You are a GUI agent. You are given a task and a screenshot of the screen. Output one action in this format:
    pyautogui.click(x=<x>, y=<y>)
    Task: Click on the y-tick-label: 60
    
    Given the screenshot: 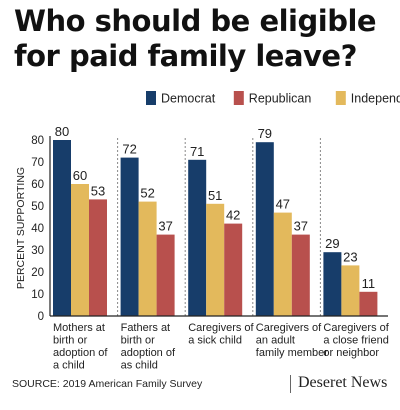 What is the action you would take?
    pyautogui.click(x=37, y=185)
    